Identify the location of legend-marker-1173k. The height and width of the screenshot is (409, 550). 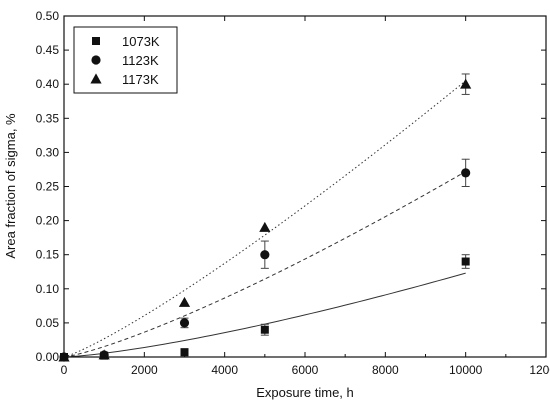
(96, 78).